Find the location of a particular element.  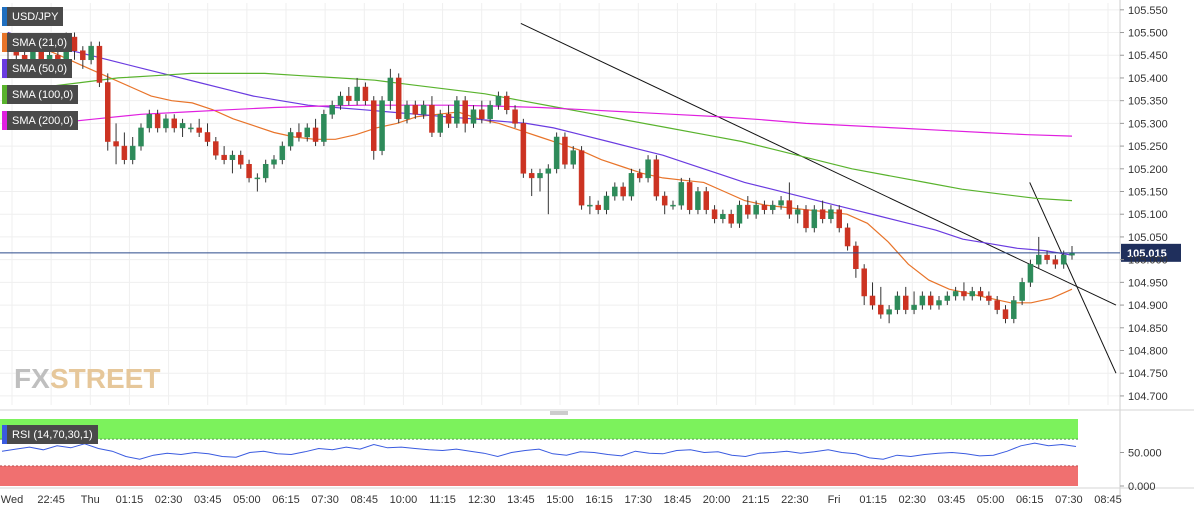

legend-item: SMA (50,0) is located at coordinates (37, 68).